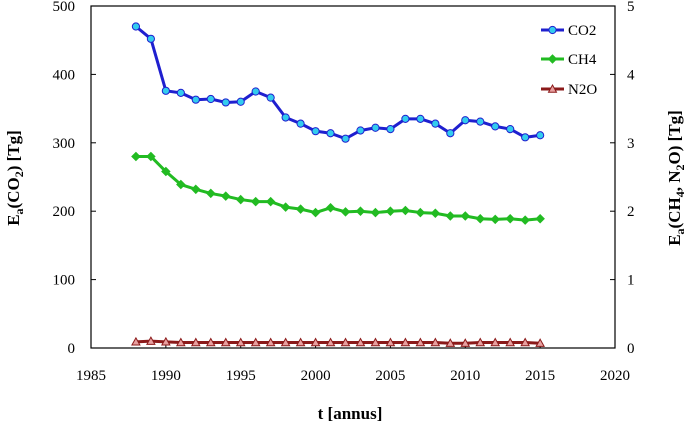 This screenshot has width=691, height=425. What do you see at coordinates (552, 59) in the screenshot?
I see `legend-marker-ch4` at bounding box center [552, 59].